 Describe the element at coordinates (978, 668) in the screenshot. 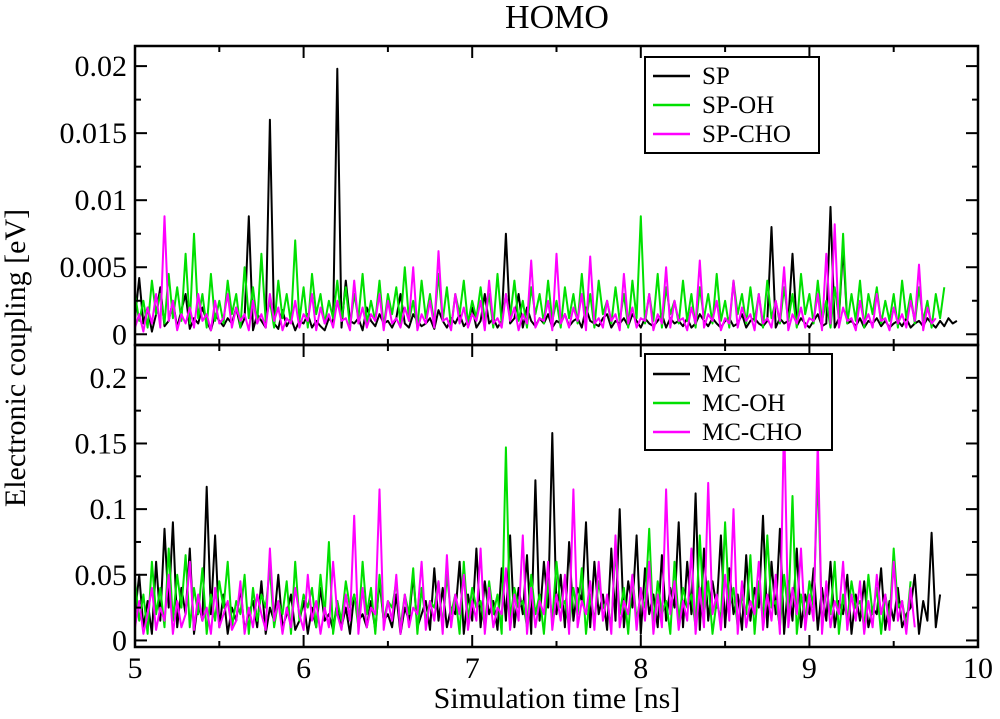

I see `x-tick-label: 10` at that location.